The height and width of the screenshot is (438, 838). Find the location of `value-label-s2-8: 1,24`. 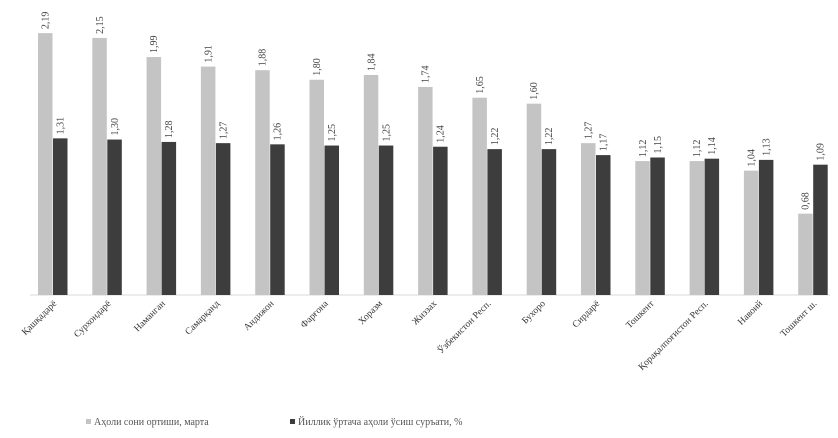

value-label-s2-8: 1,24 is located at coordinates (441, 134).